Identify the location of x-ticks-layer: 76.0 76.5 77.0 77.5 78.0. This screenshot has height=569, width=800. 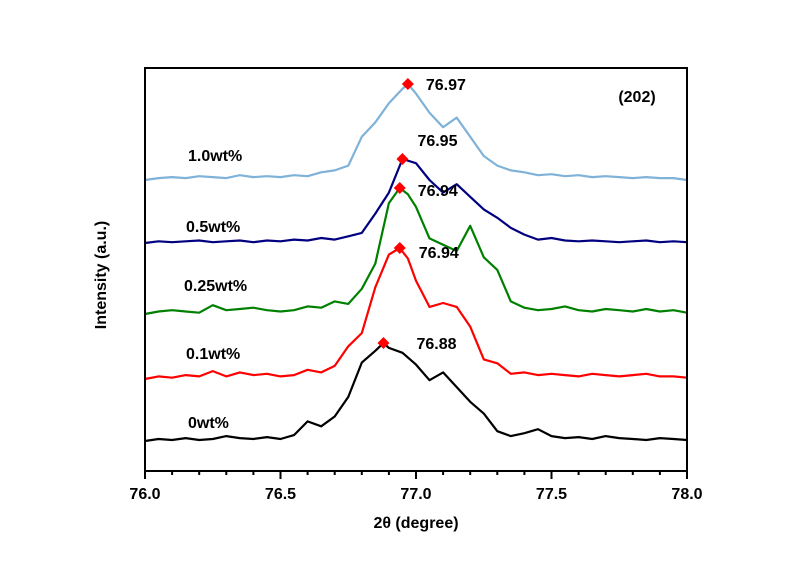
(416, 487).